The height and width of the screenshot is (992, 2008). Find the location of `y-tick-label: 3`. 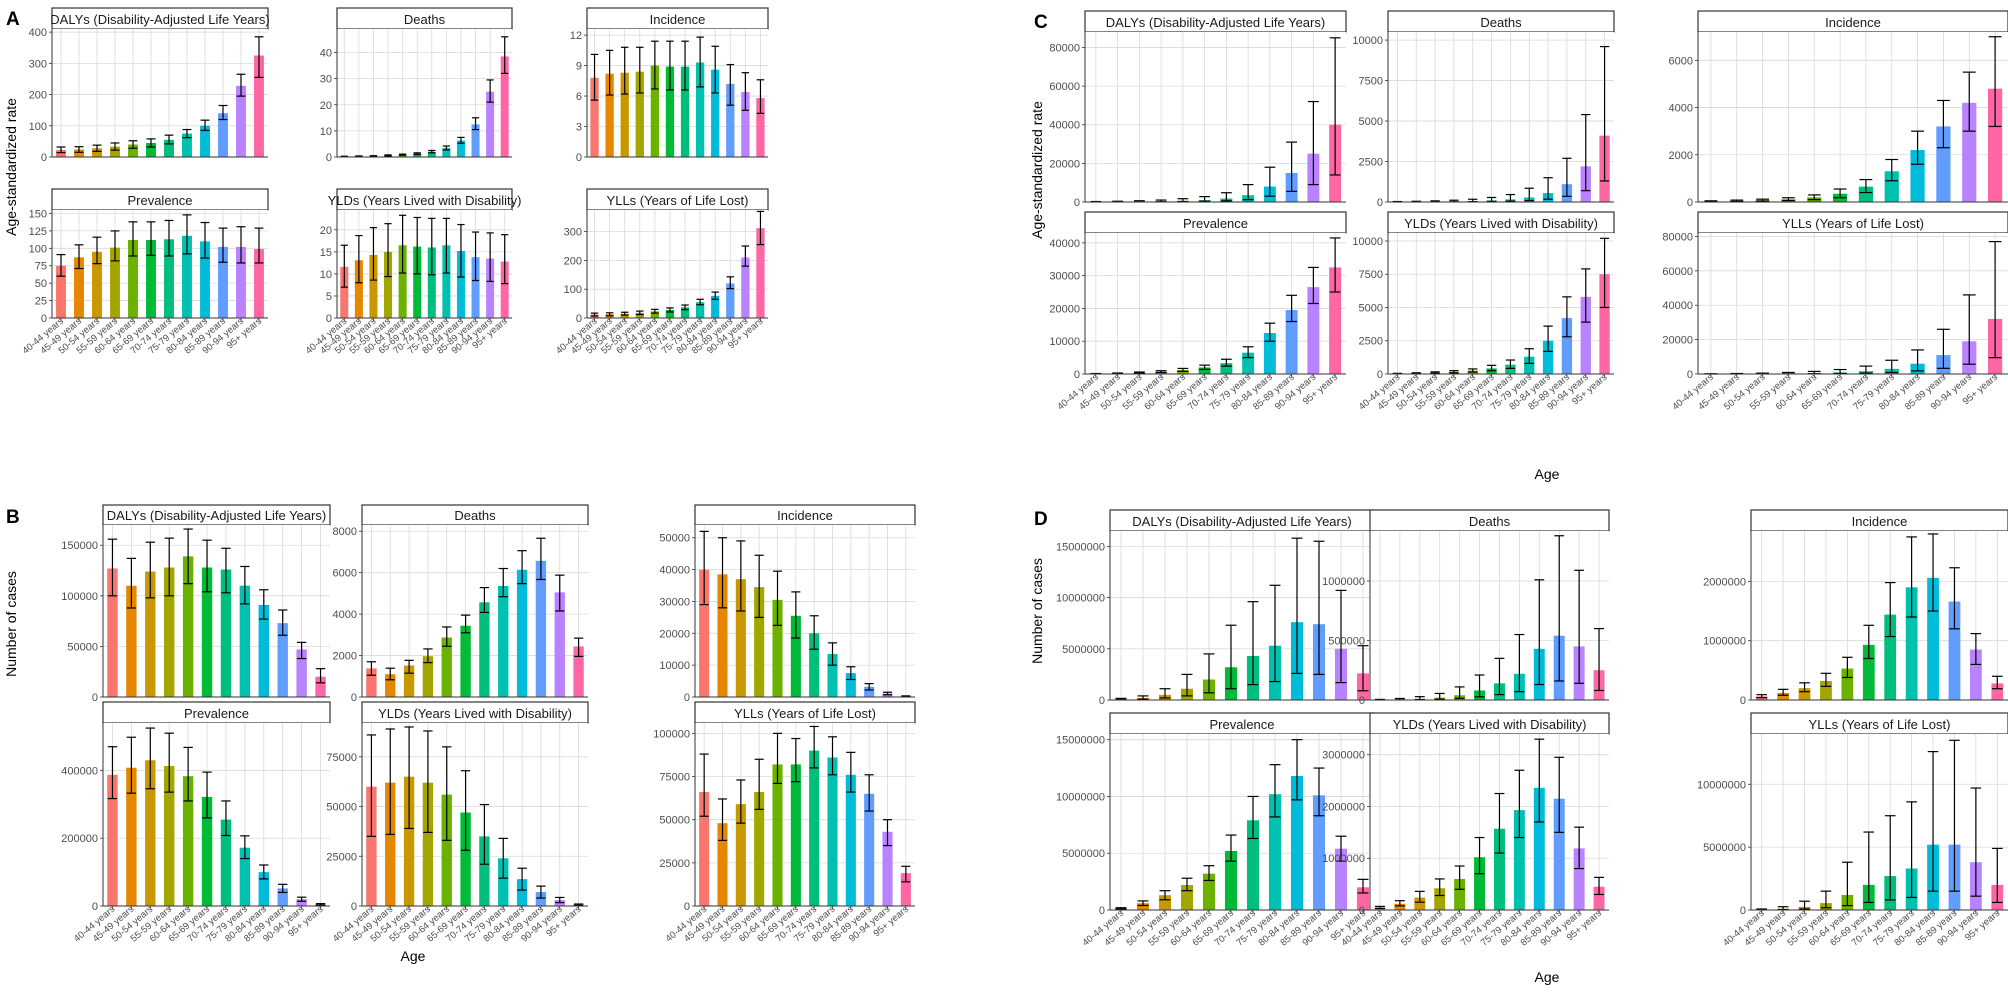

y-tick-label: 3 is located at coordinates (579, 128).